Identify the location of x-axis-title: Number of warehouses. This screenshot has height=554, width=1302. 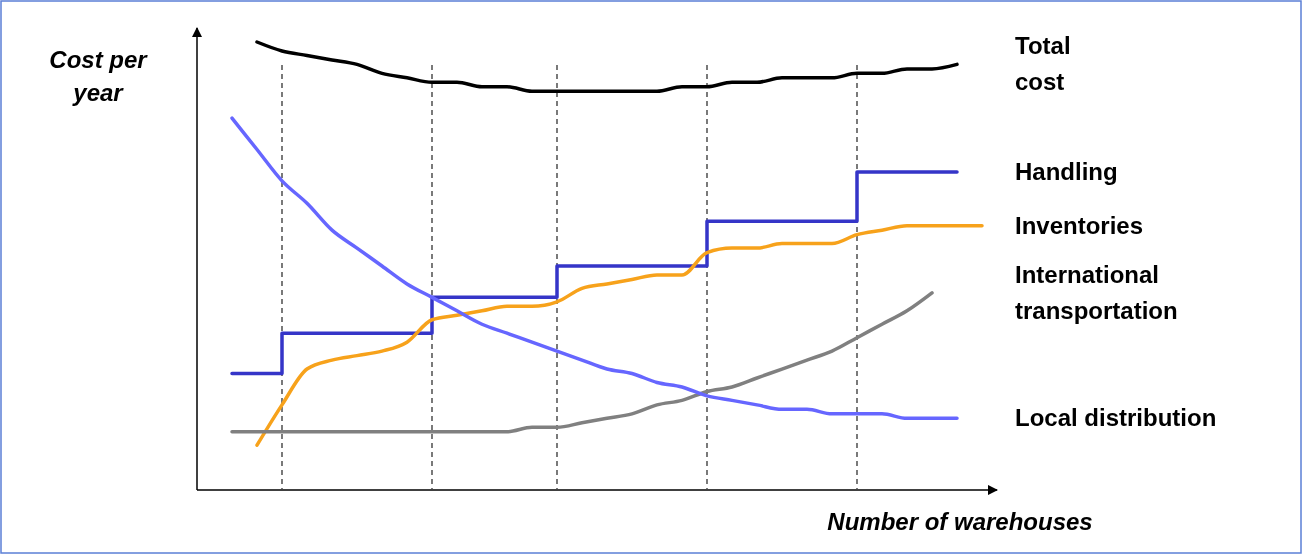
(960, 521).